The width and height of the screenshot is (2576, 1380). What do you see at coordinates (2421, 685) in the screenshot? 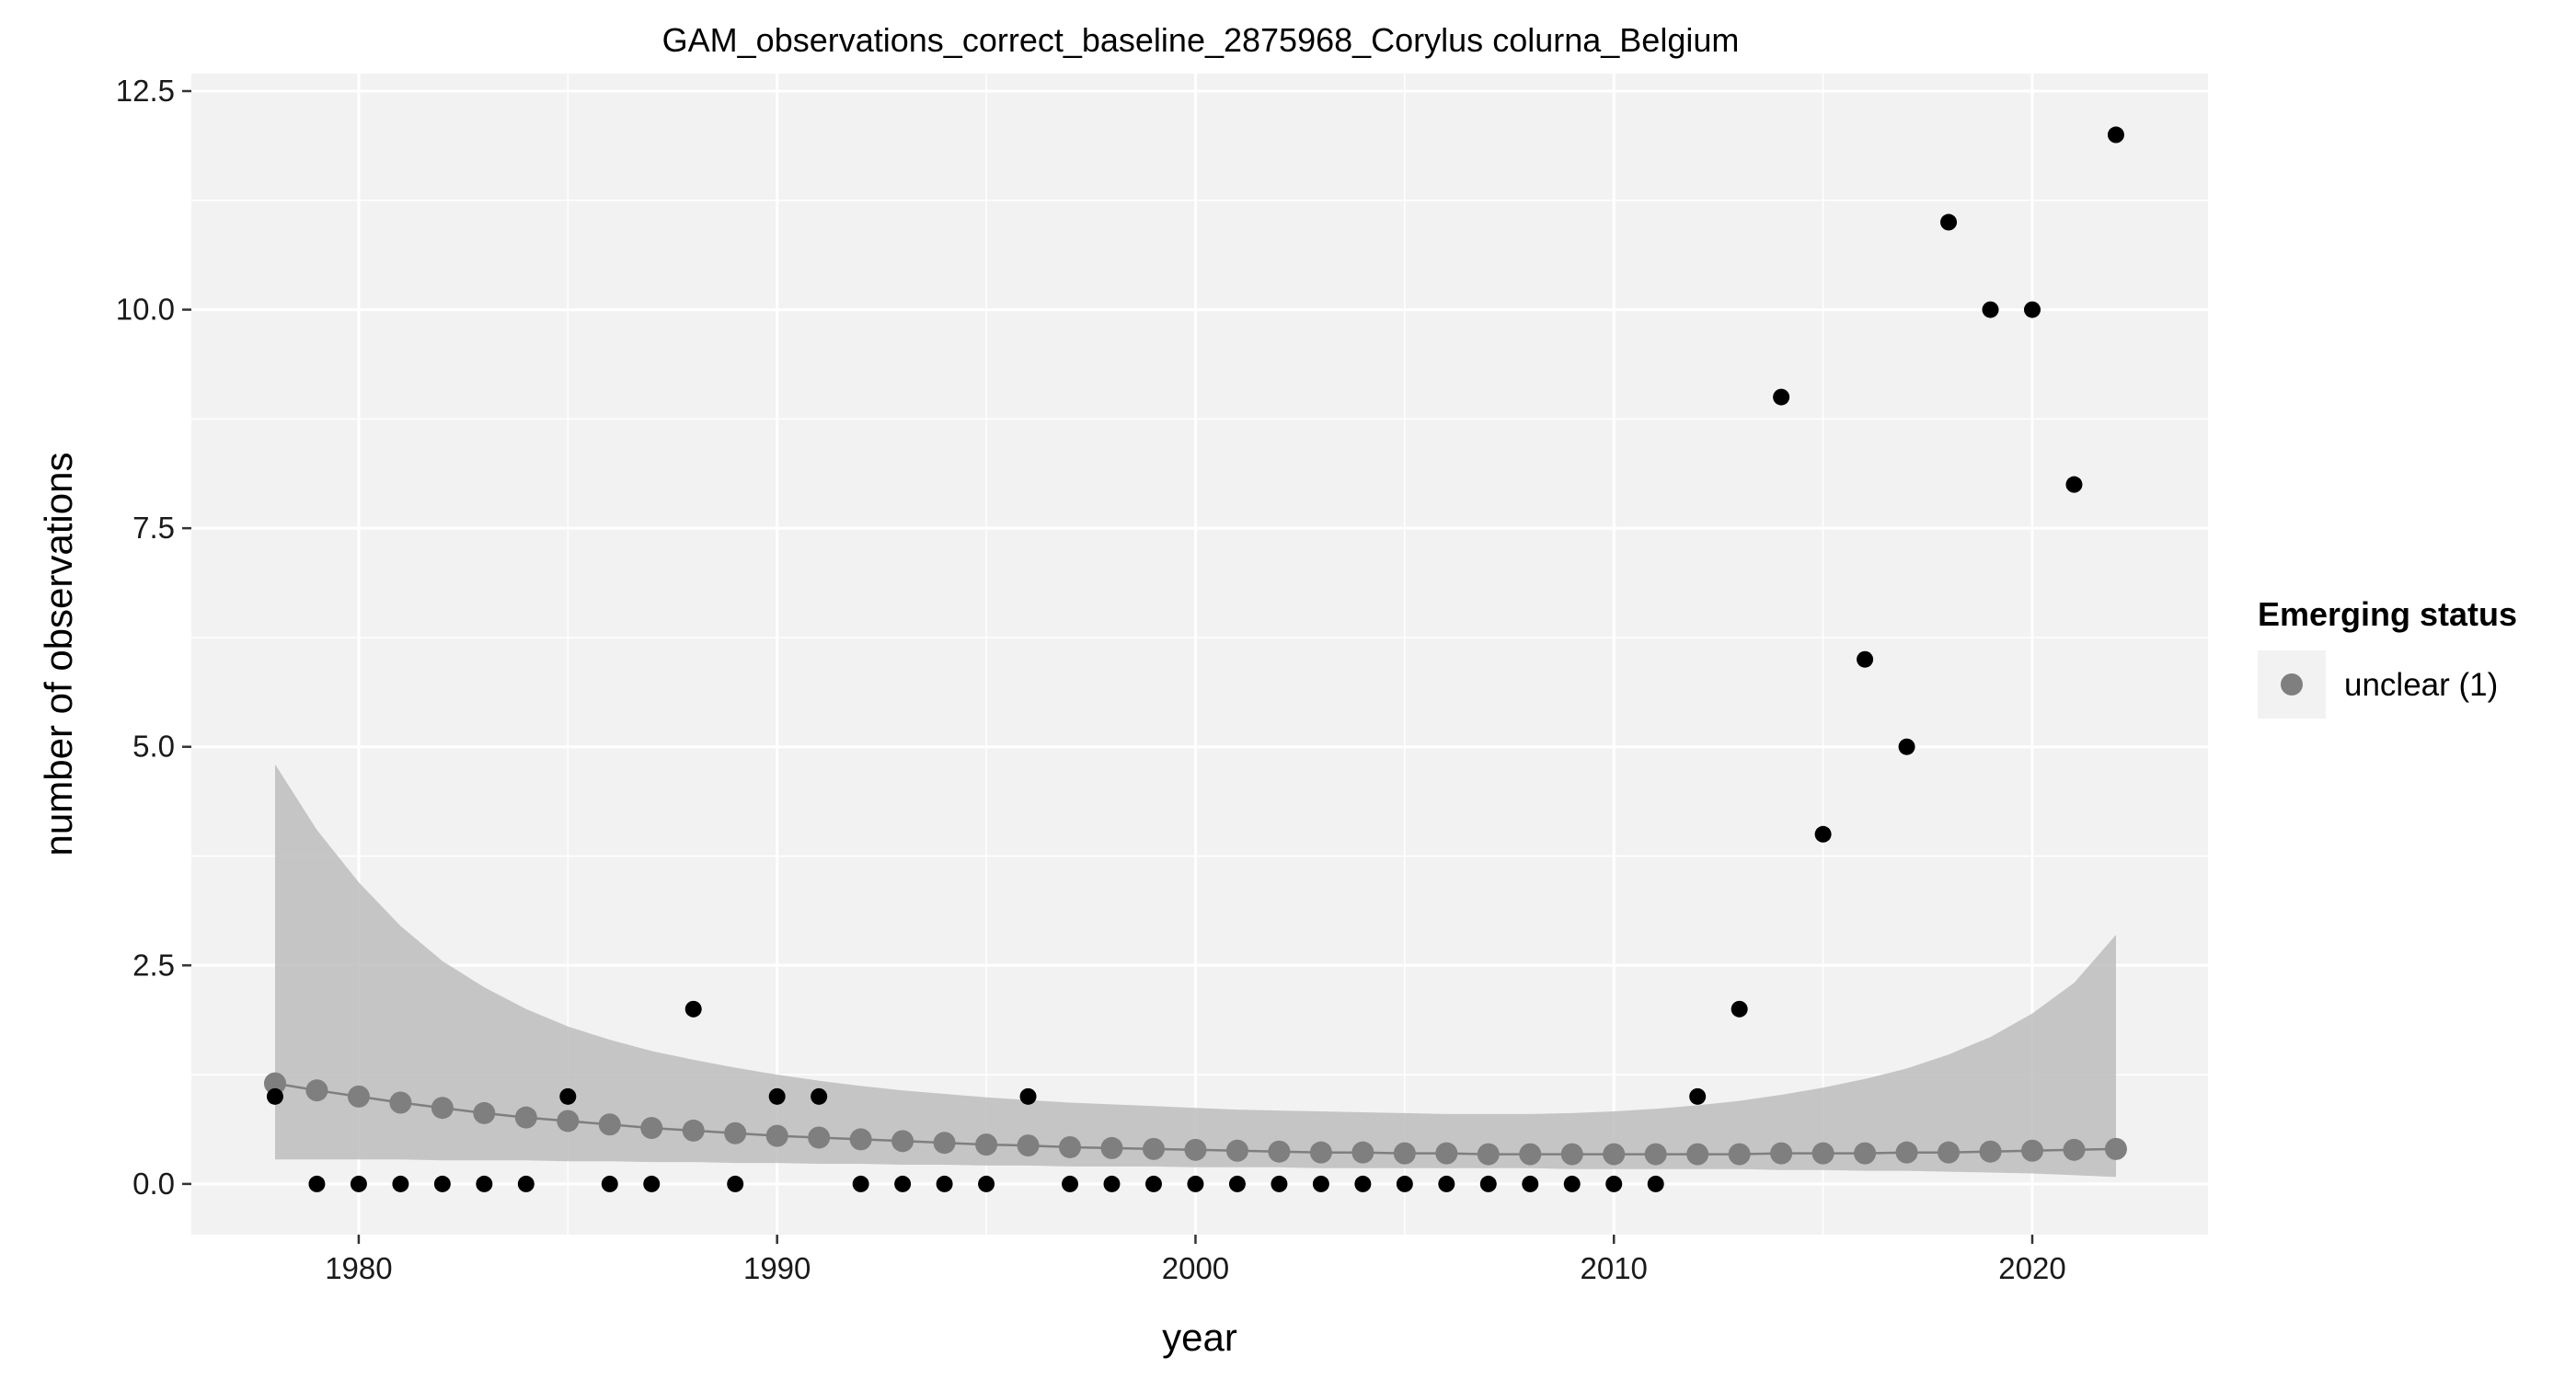
I see `legend-label-unclear: unclear (1)` at bounding box center [2421, 685].